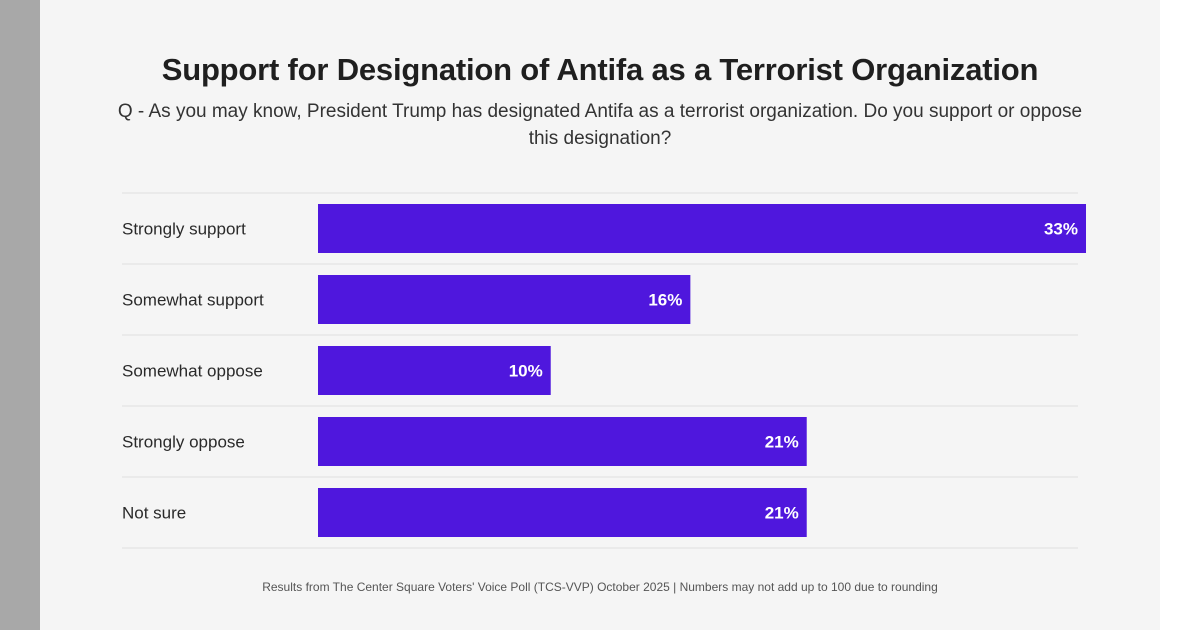 The image size is (1200, 630). What do you see at coordinates (192, 371) in the screenshot?
I see `category-label: Somewhat oppose` at bounding box center [192, 371].